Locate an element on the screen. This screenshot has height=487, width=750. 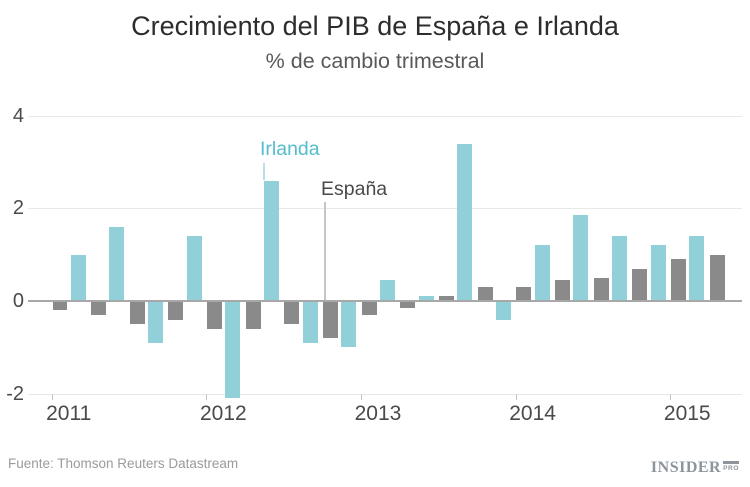
bar-irlanda-2014-q2 is located at coordinates (581, 258).